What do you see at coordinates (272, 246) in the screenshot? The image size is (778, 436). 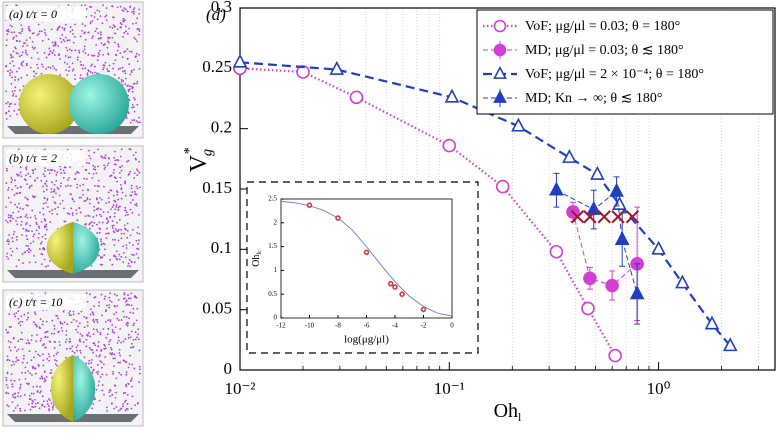 I see `y-tick-label: 1.5` at bounding box center [272, 246].